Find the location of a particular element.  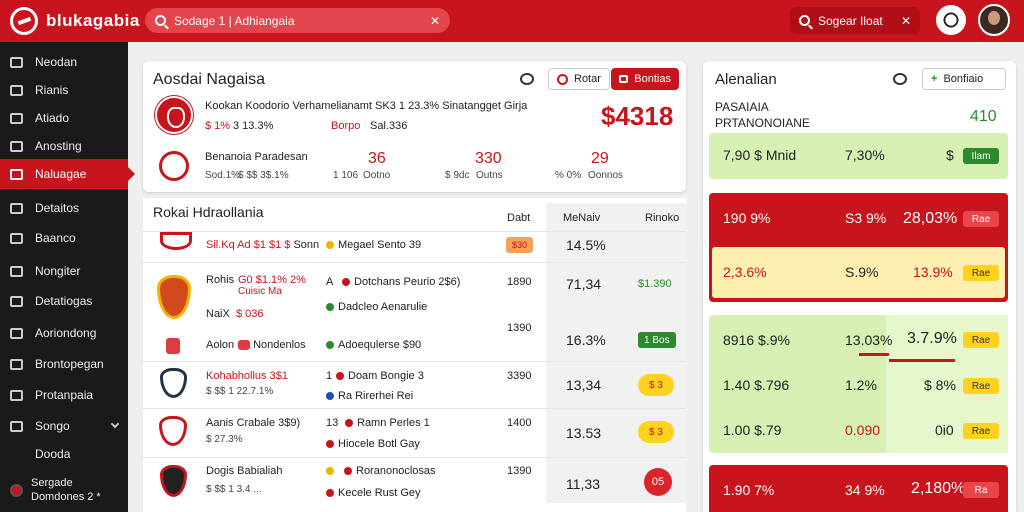

odds-left: 2,3.6% is located at coordinates (745, 272).